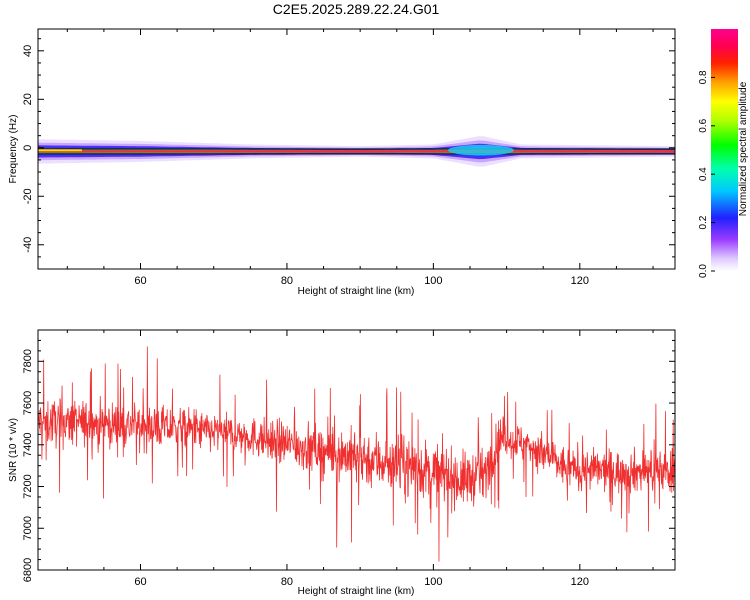  I want to click on colorbar-tick-label: 0.8, so click(703, 77).